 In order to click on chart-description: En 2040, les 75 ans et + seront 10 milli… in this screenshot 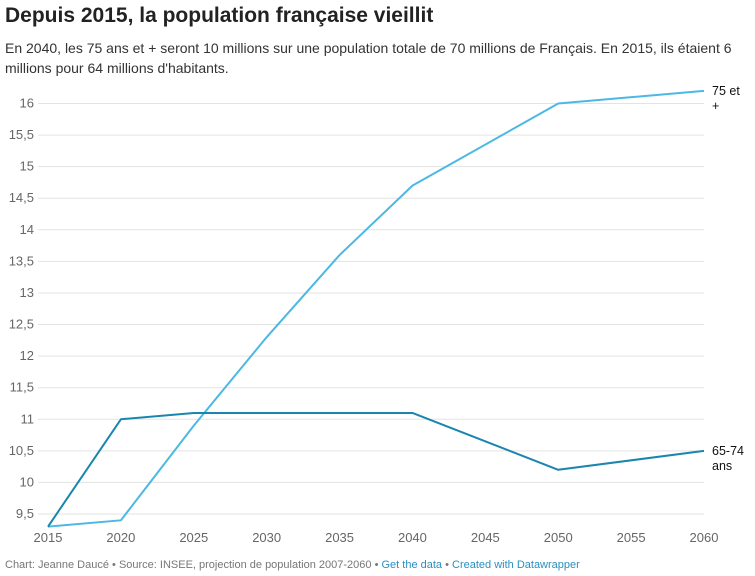, I will do `click(368, 58)`.